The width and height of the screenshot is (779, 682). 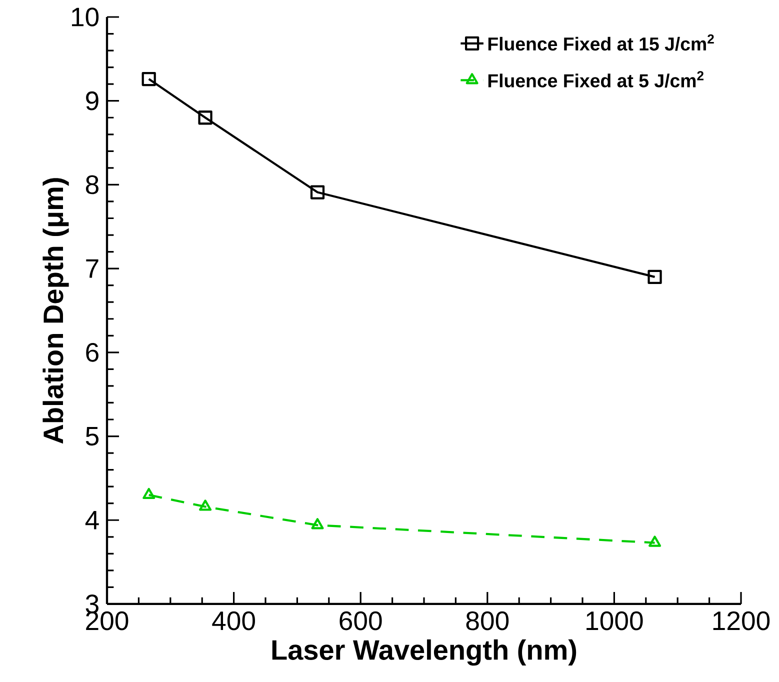 I want to click on y-tick-label: 7, so click(x=92, y=268).